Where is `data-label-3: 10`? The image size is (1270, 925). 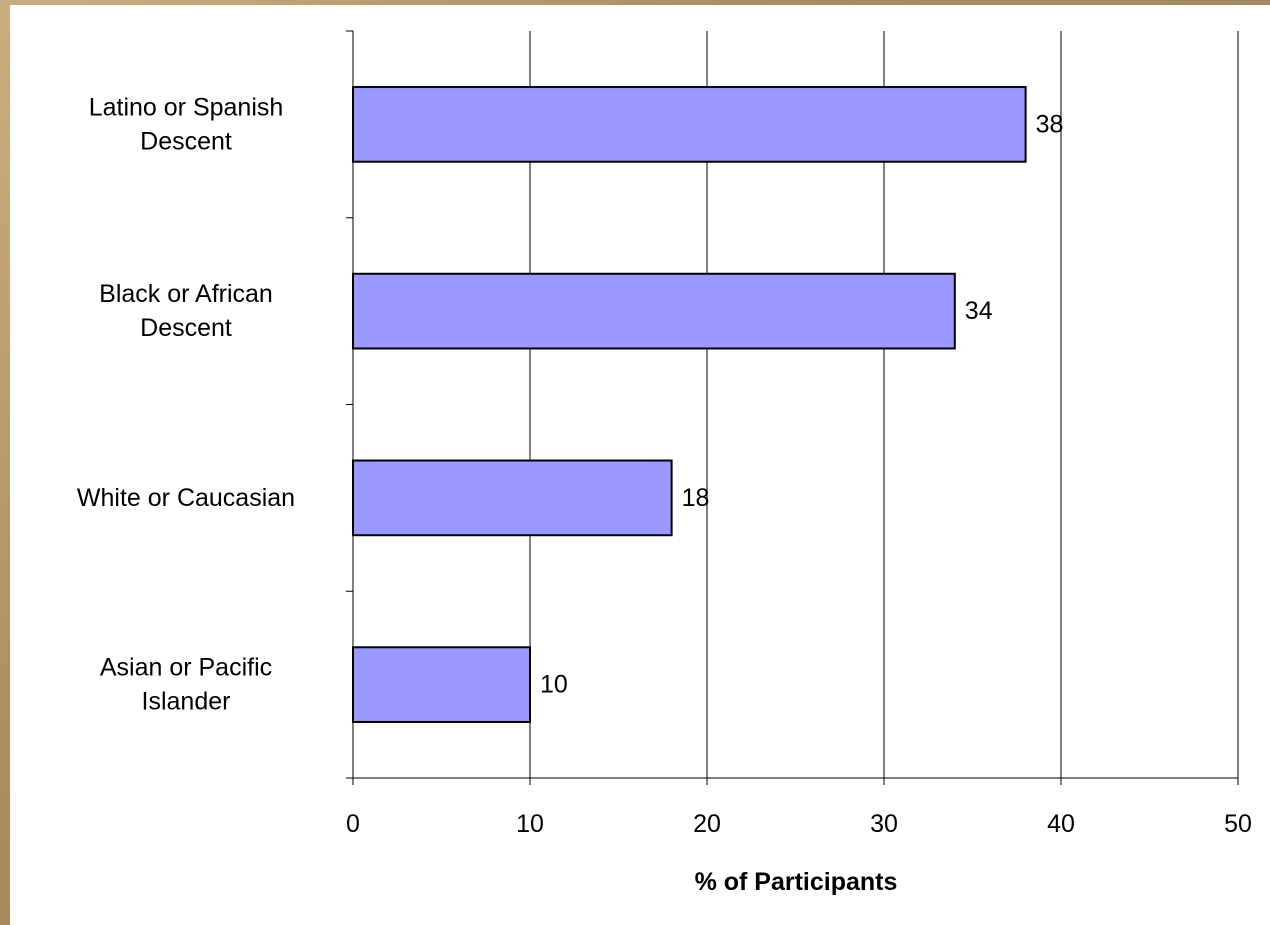
data-label-3: 10 is located at coordinates (554, 685).